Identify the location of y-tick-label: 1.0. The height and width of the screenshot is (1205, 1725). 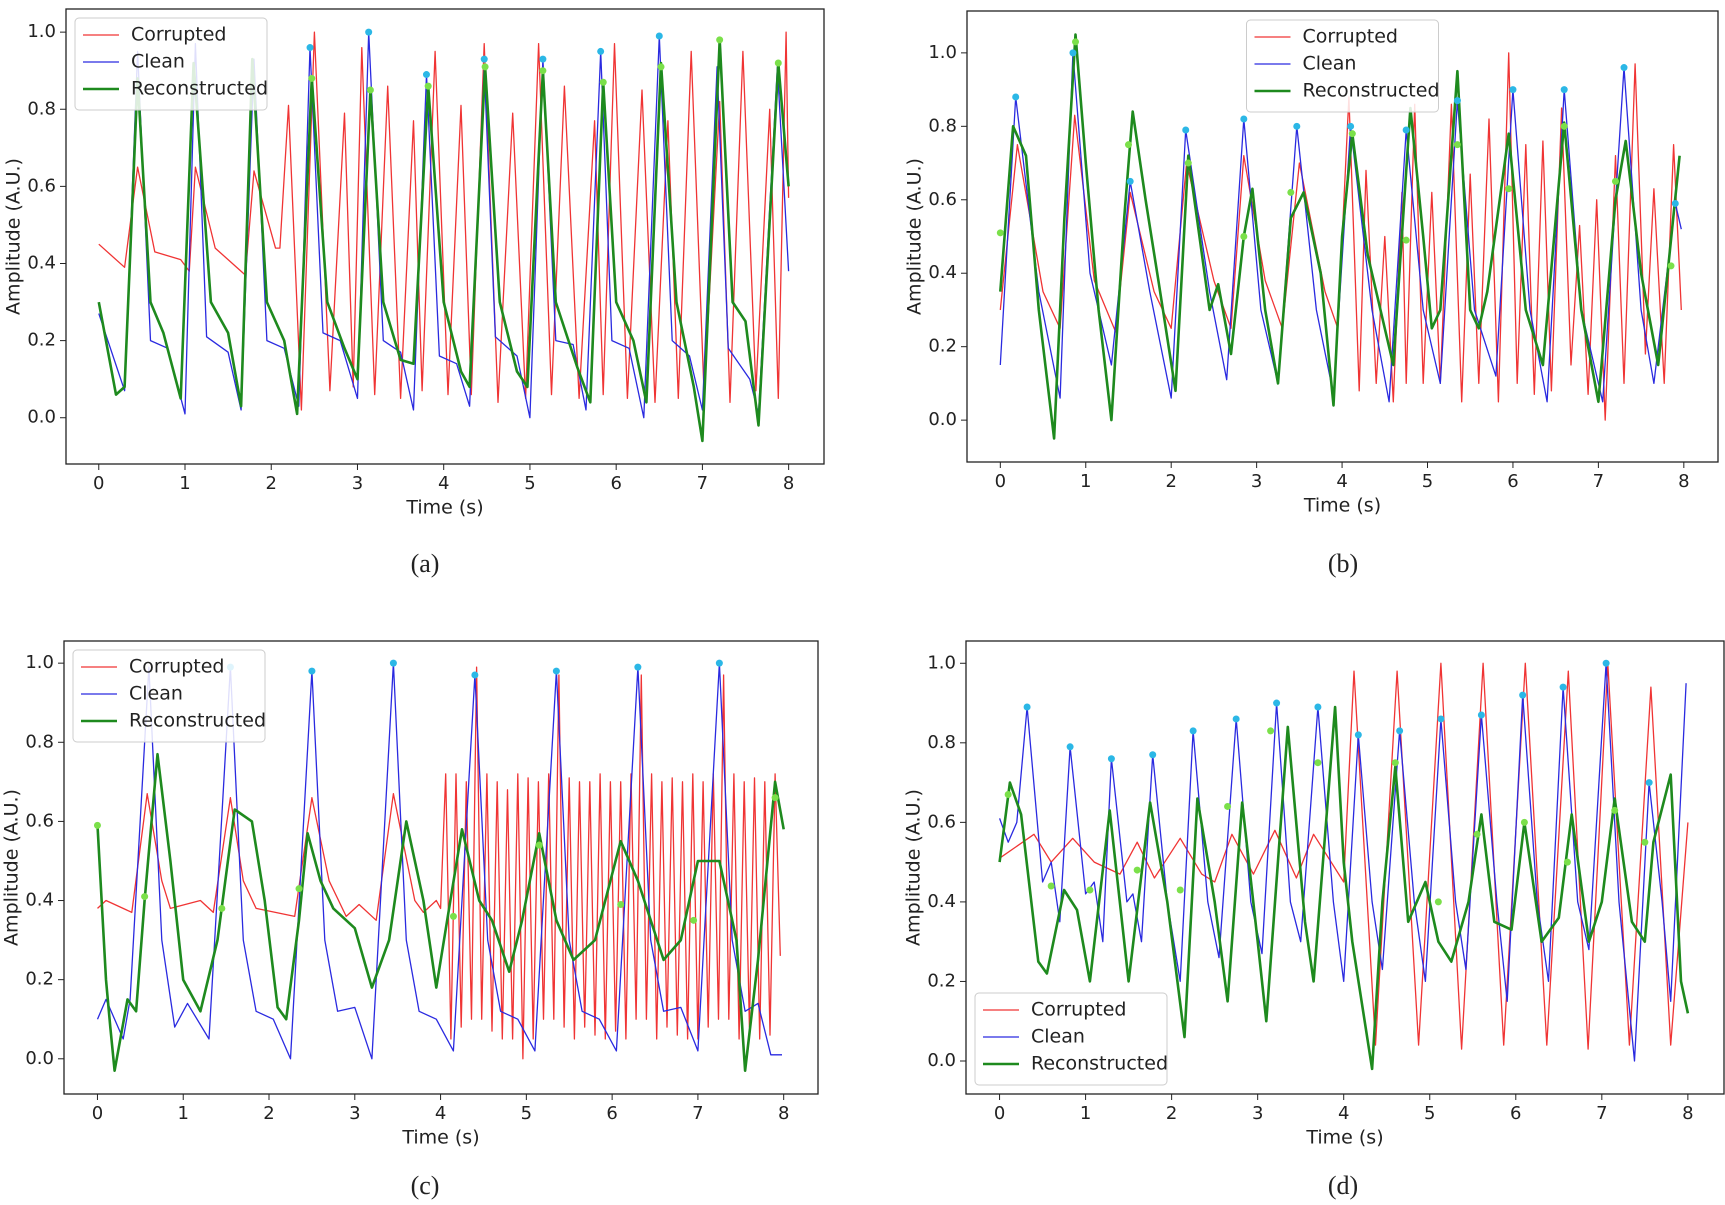
(941, 662).